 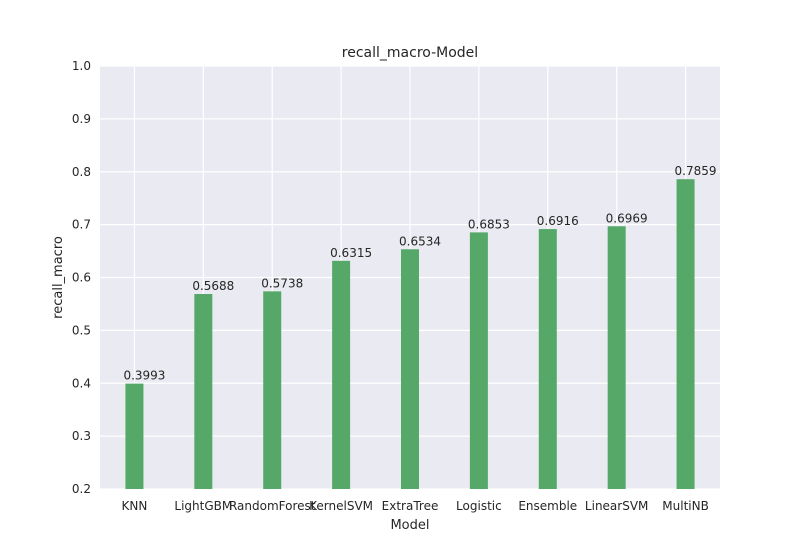 What do you see at coordinates (616, 506) in the screenshot?
I see `x-tick-label: LinearSVM` at bounding box center [616, 506].